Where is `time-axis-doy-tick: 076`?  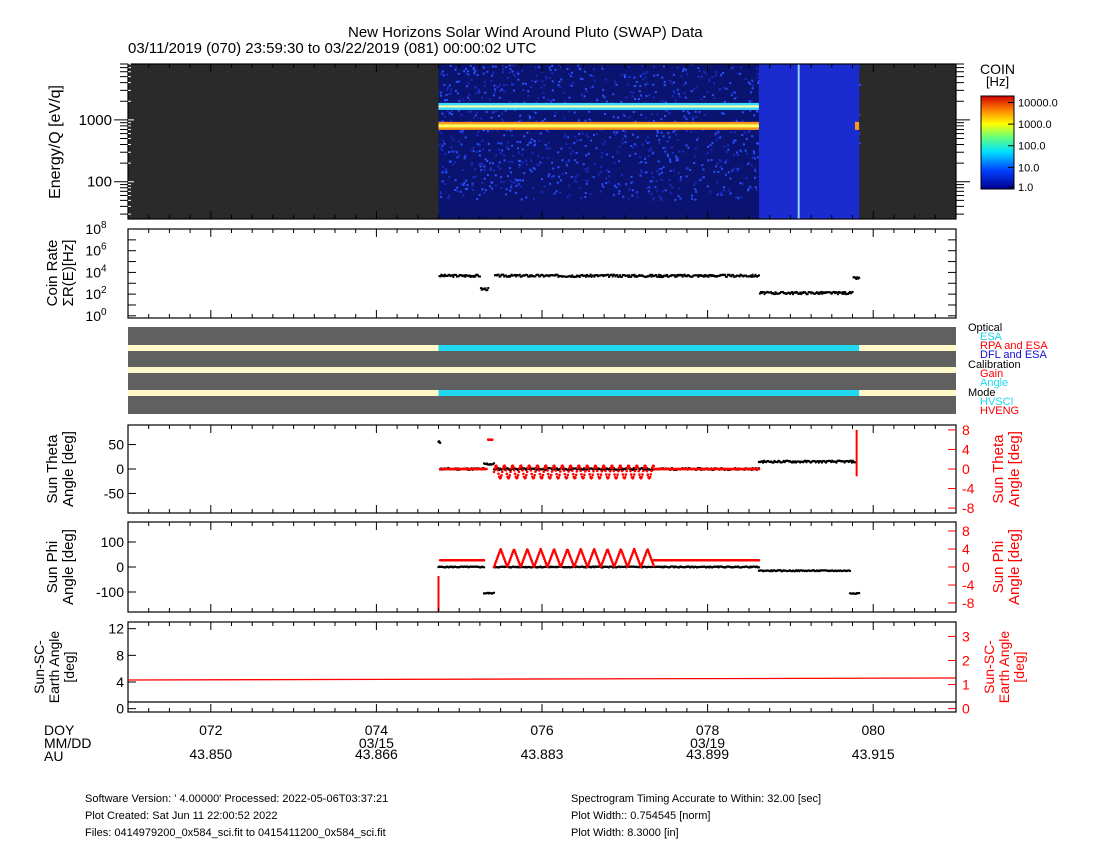 time-axis-doy-tick: 076 is located at coordinates (542, 730).